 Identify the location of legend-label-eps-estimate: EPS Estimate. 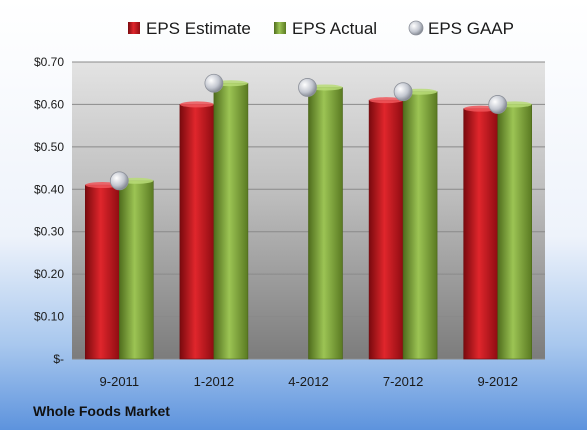
(198, 28).